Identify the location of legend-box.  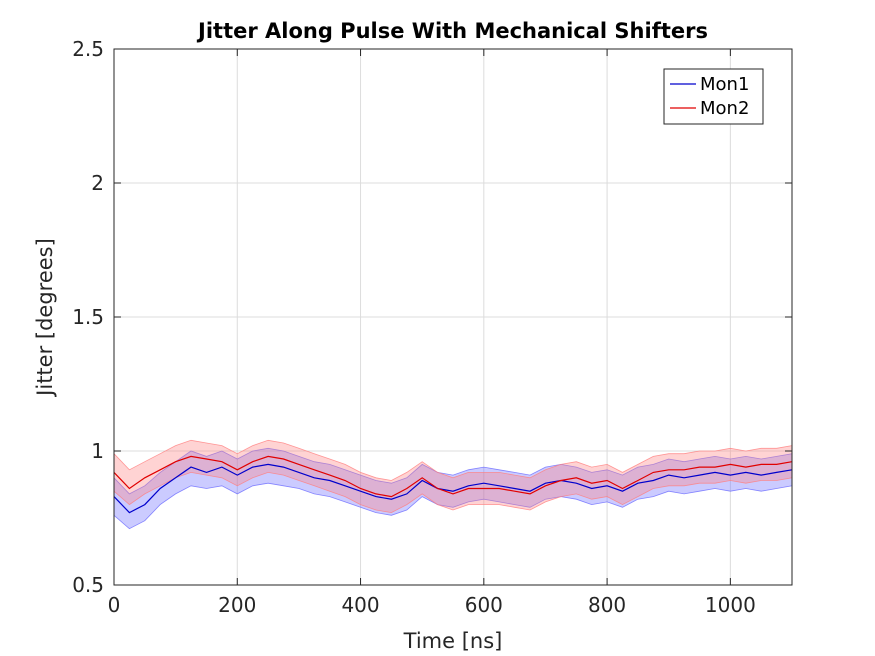
(713, 96).